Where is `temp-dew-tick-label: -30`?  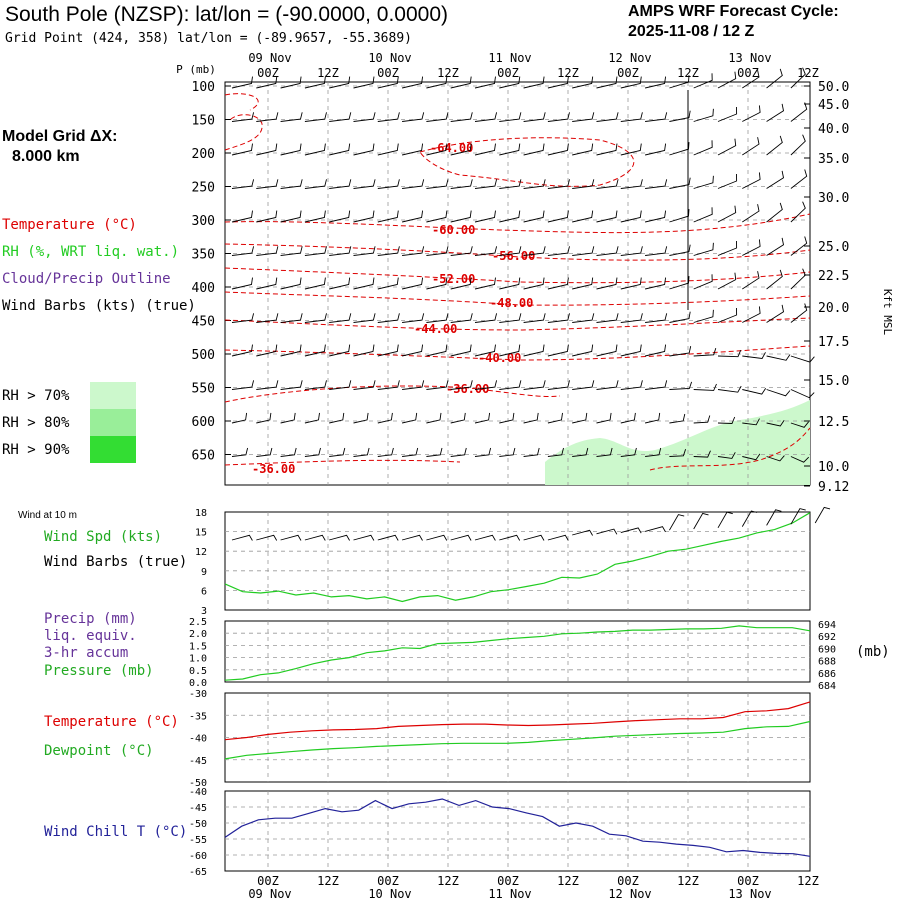 temp-dew-tick-label: -30 is located at coordinates (198, 694).